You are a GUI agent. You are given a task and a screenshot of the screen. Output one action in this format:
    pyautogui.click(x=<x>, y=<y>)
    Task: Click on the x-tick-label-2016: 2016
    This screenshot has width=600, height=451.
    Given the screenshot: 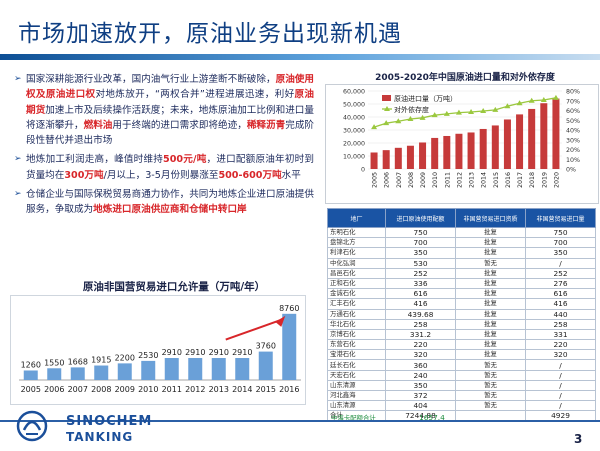 What is the action you would take?
    pyautogui.click(x=508, y=180)
    